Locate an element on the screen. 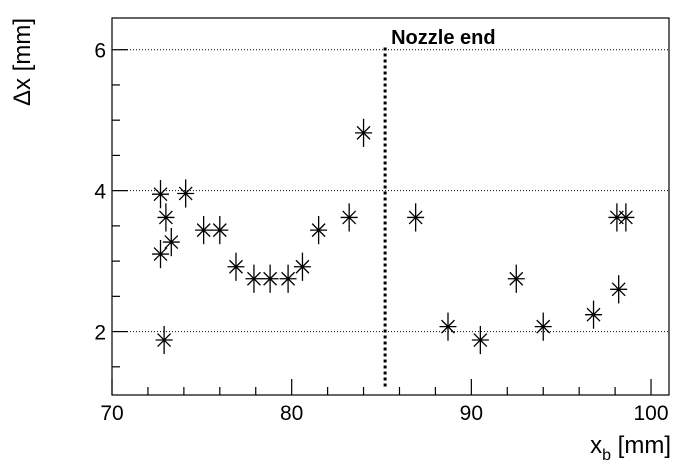  x-axis-title: xb [mm] is located at coordinates (630, 448).